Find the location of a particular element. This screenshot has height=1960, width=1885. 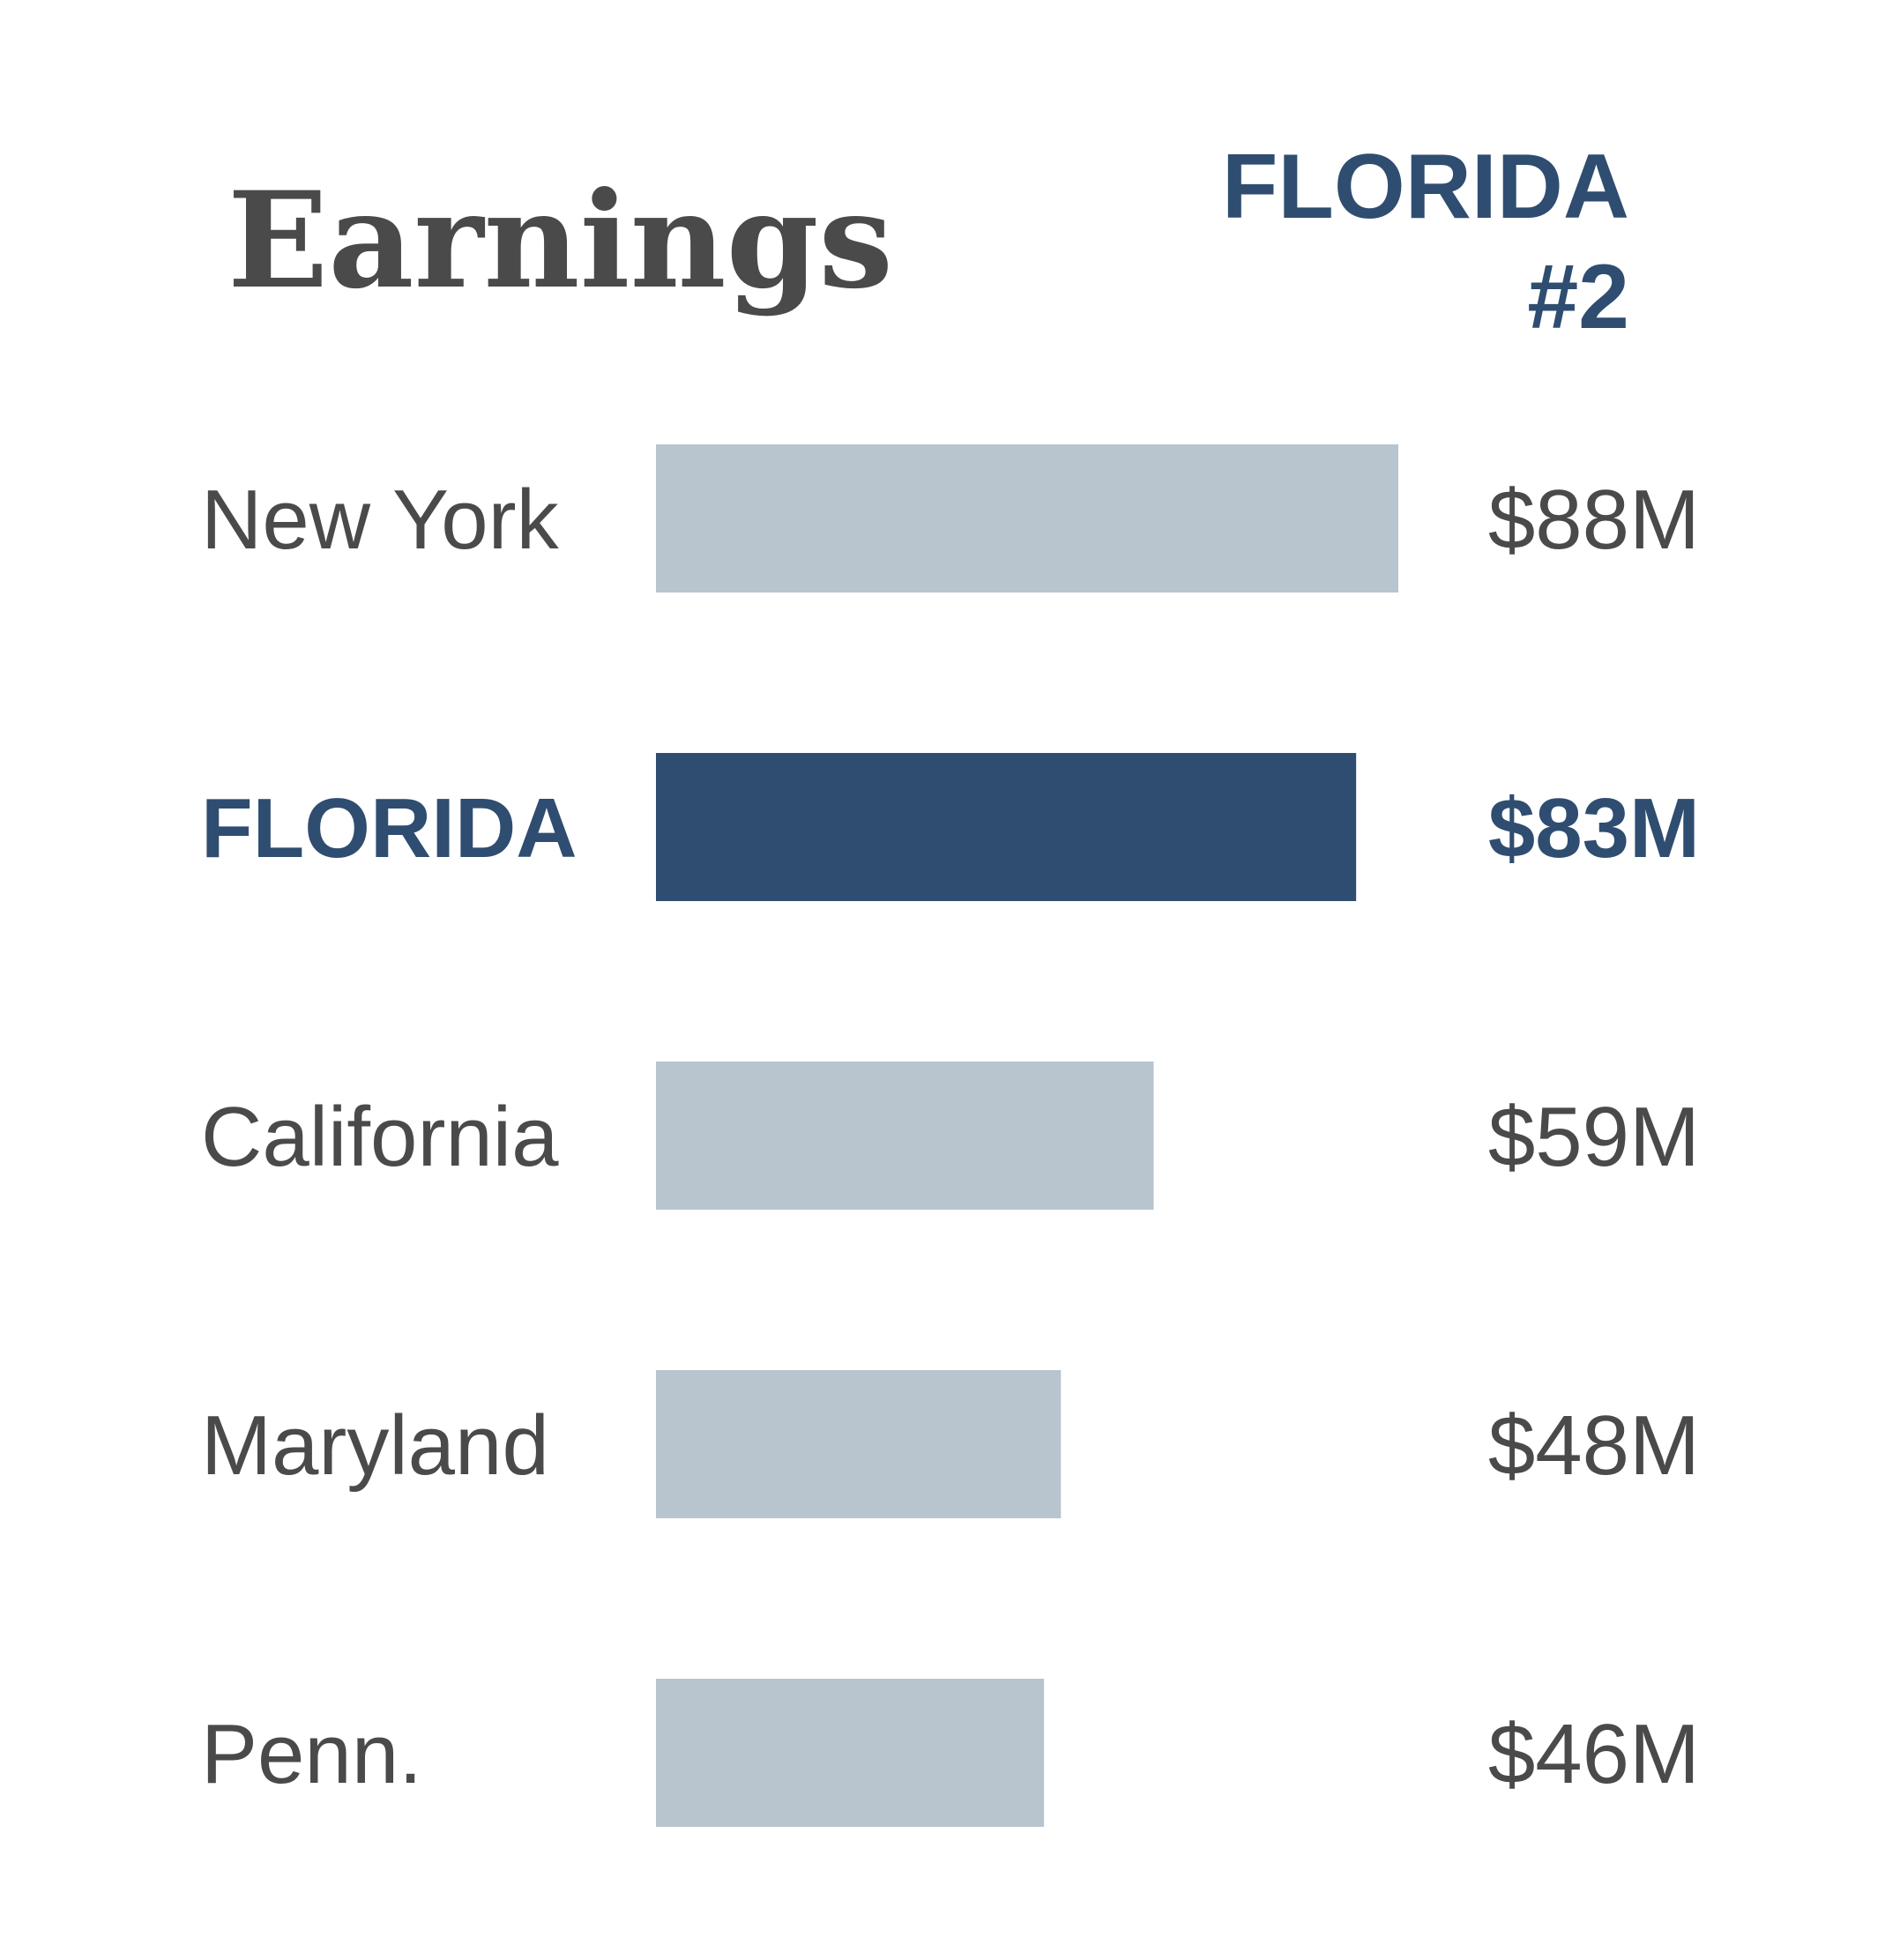

category-label: Penn. is located at coordinates (312, 1754).